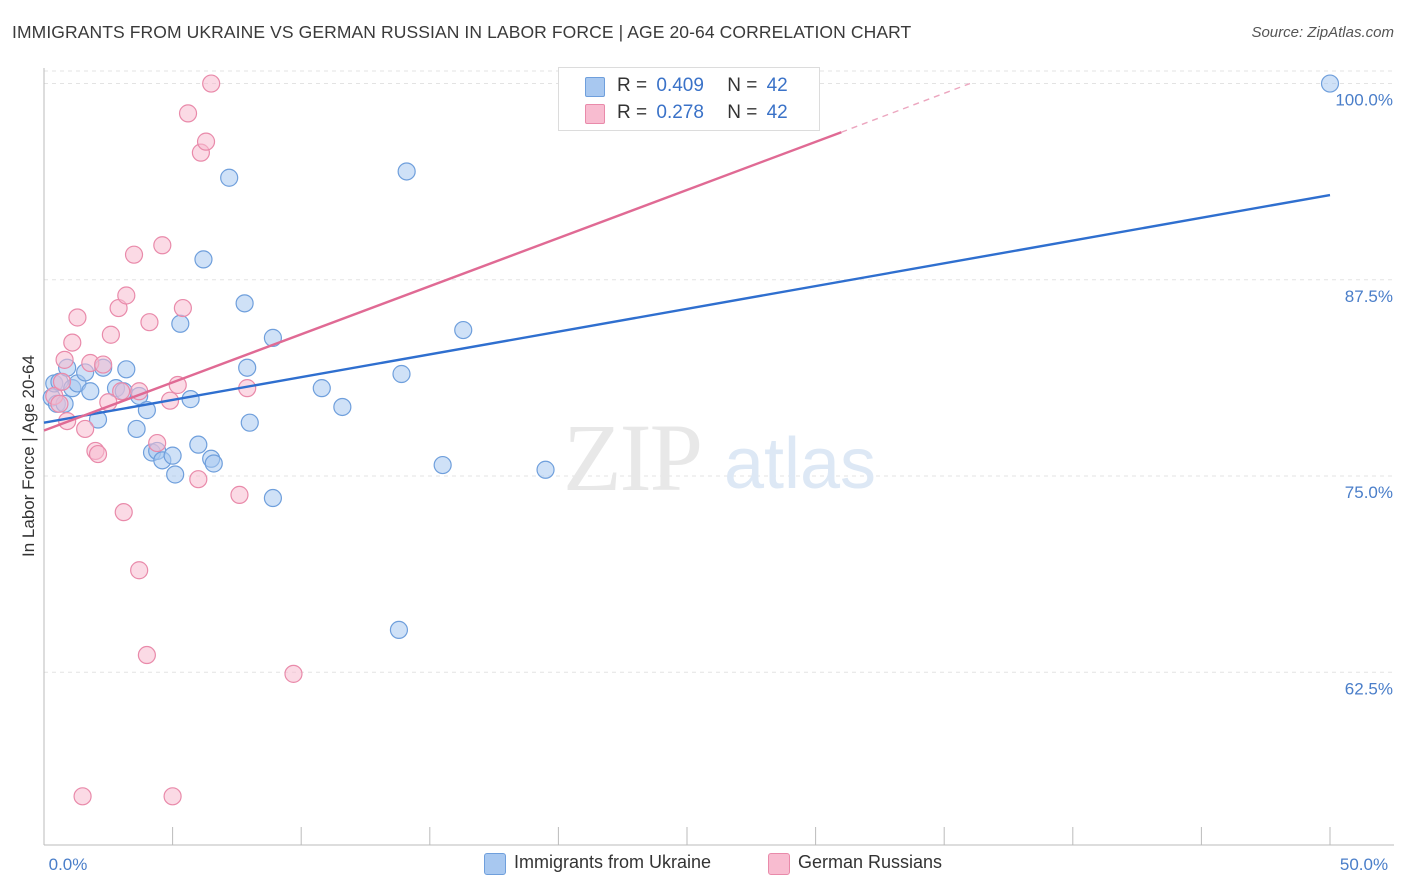 The height and width of the screenshot is (892, 1406). Describe the element at coordinates (1369, 296) in the screenshot. I see `y-tick-label: 87.5%` at that location.